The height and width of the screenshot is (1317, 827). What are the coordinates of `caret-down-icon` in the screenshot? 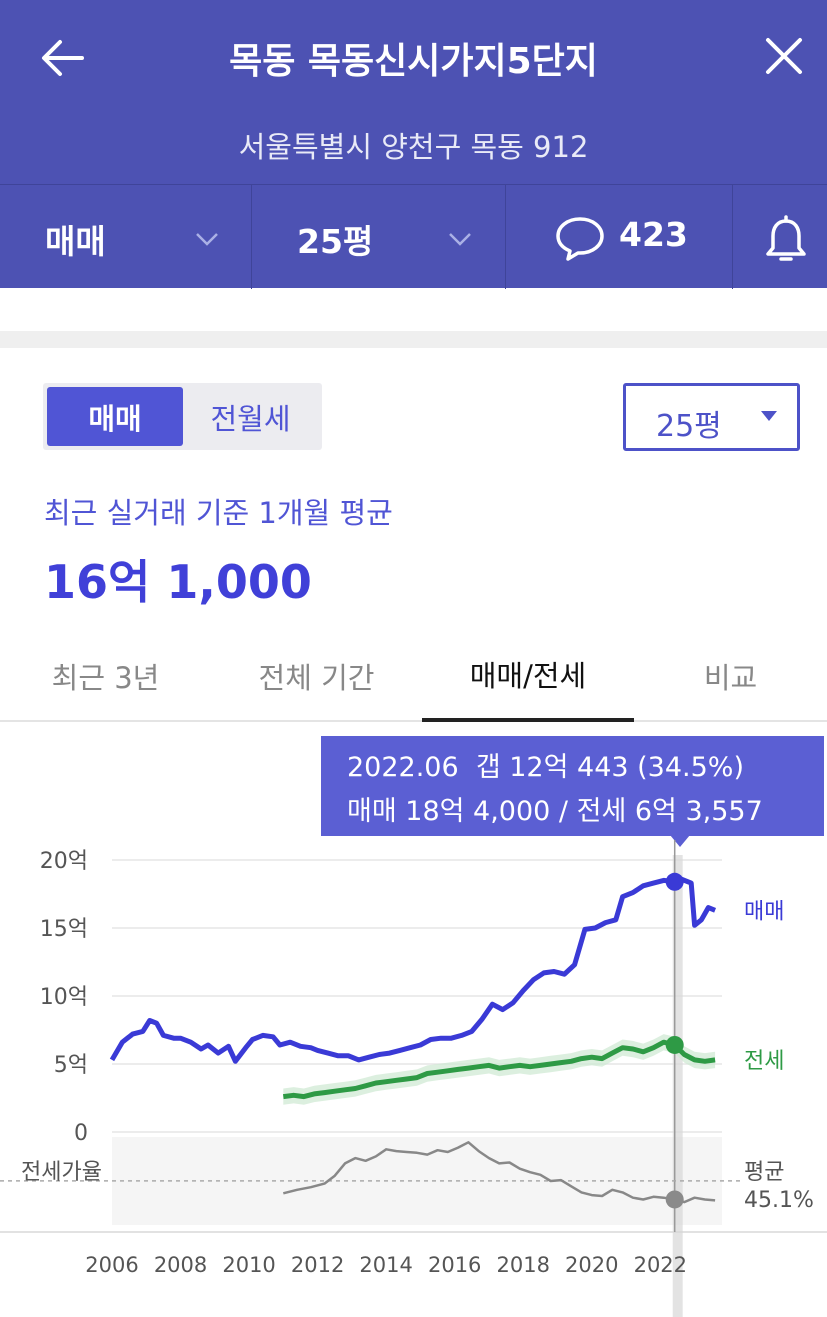 It's located at (769, 416).